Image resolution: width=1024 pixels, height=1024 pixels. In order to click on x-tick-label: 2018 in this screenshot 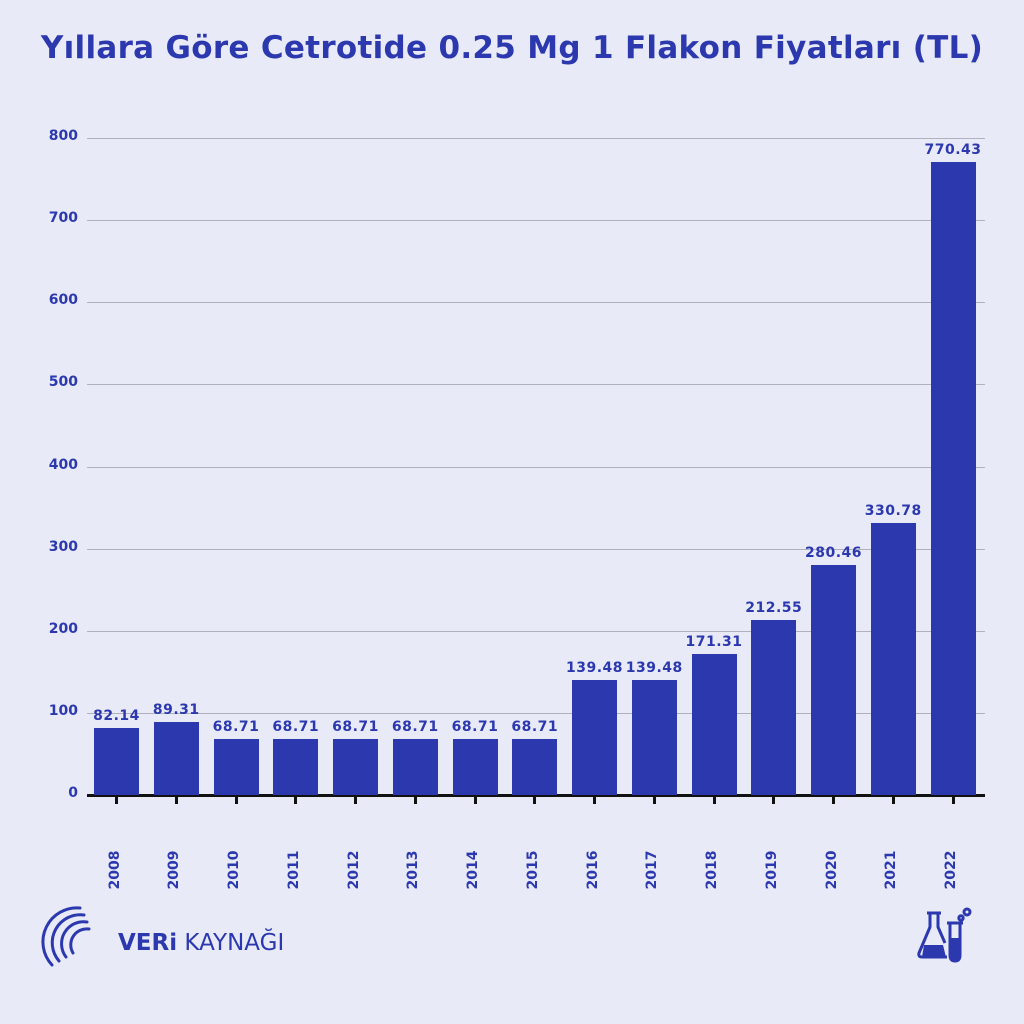, I will do `click(712, 870)`.